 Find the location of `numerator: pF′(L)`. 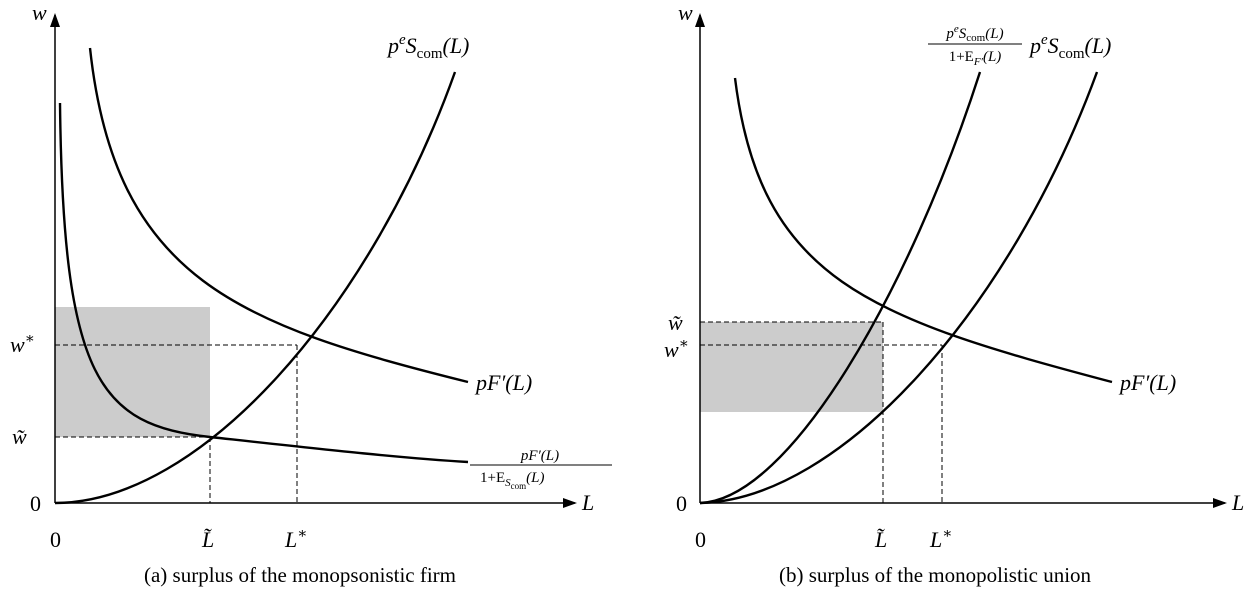

numerator: pF′(L) is located at coordinates (539, 456).